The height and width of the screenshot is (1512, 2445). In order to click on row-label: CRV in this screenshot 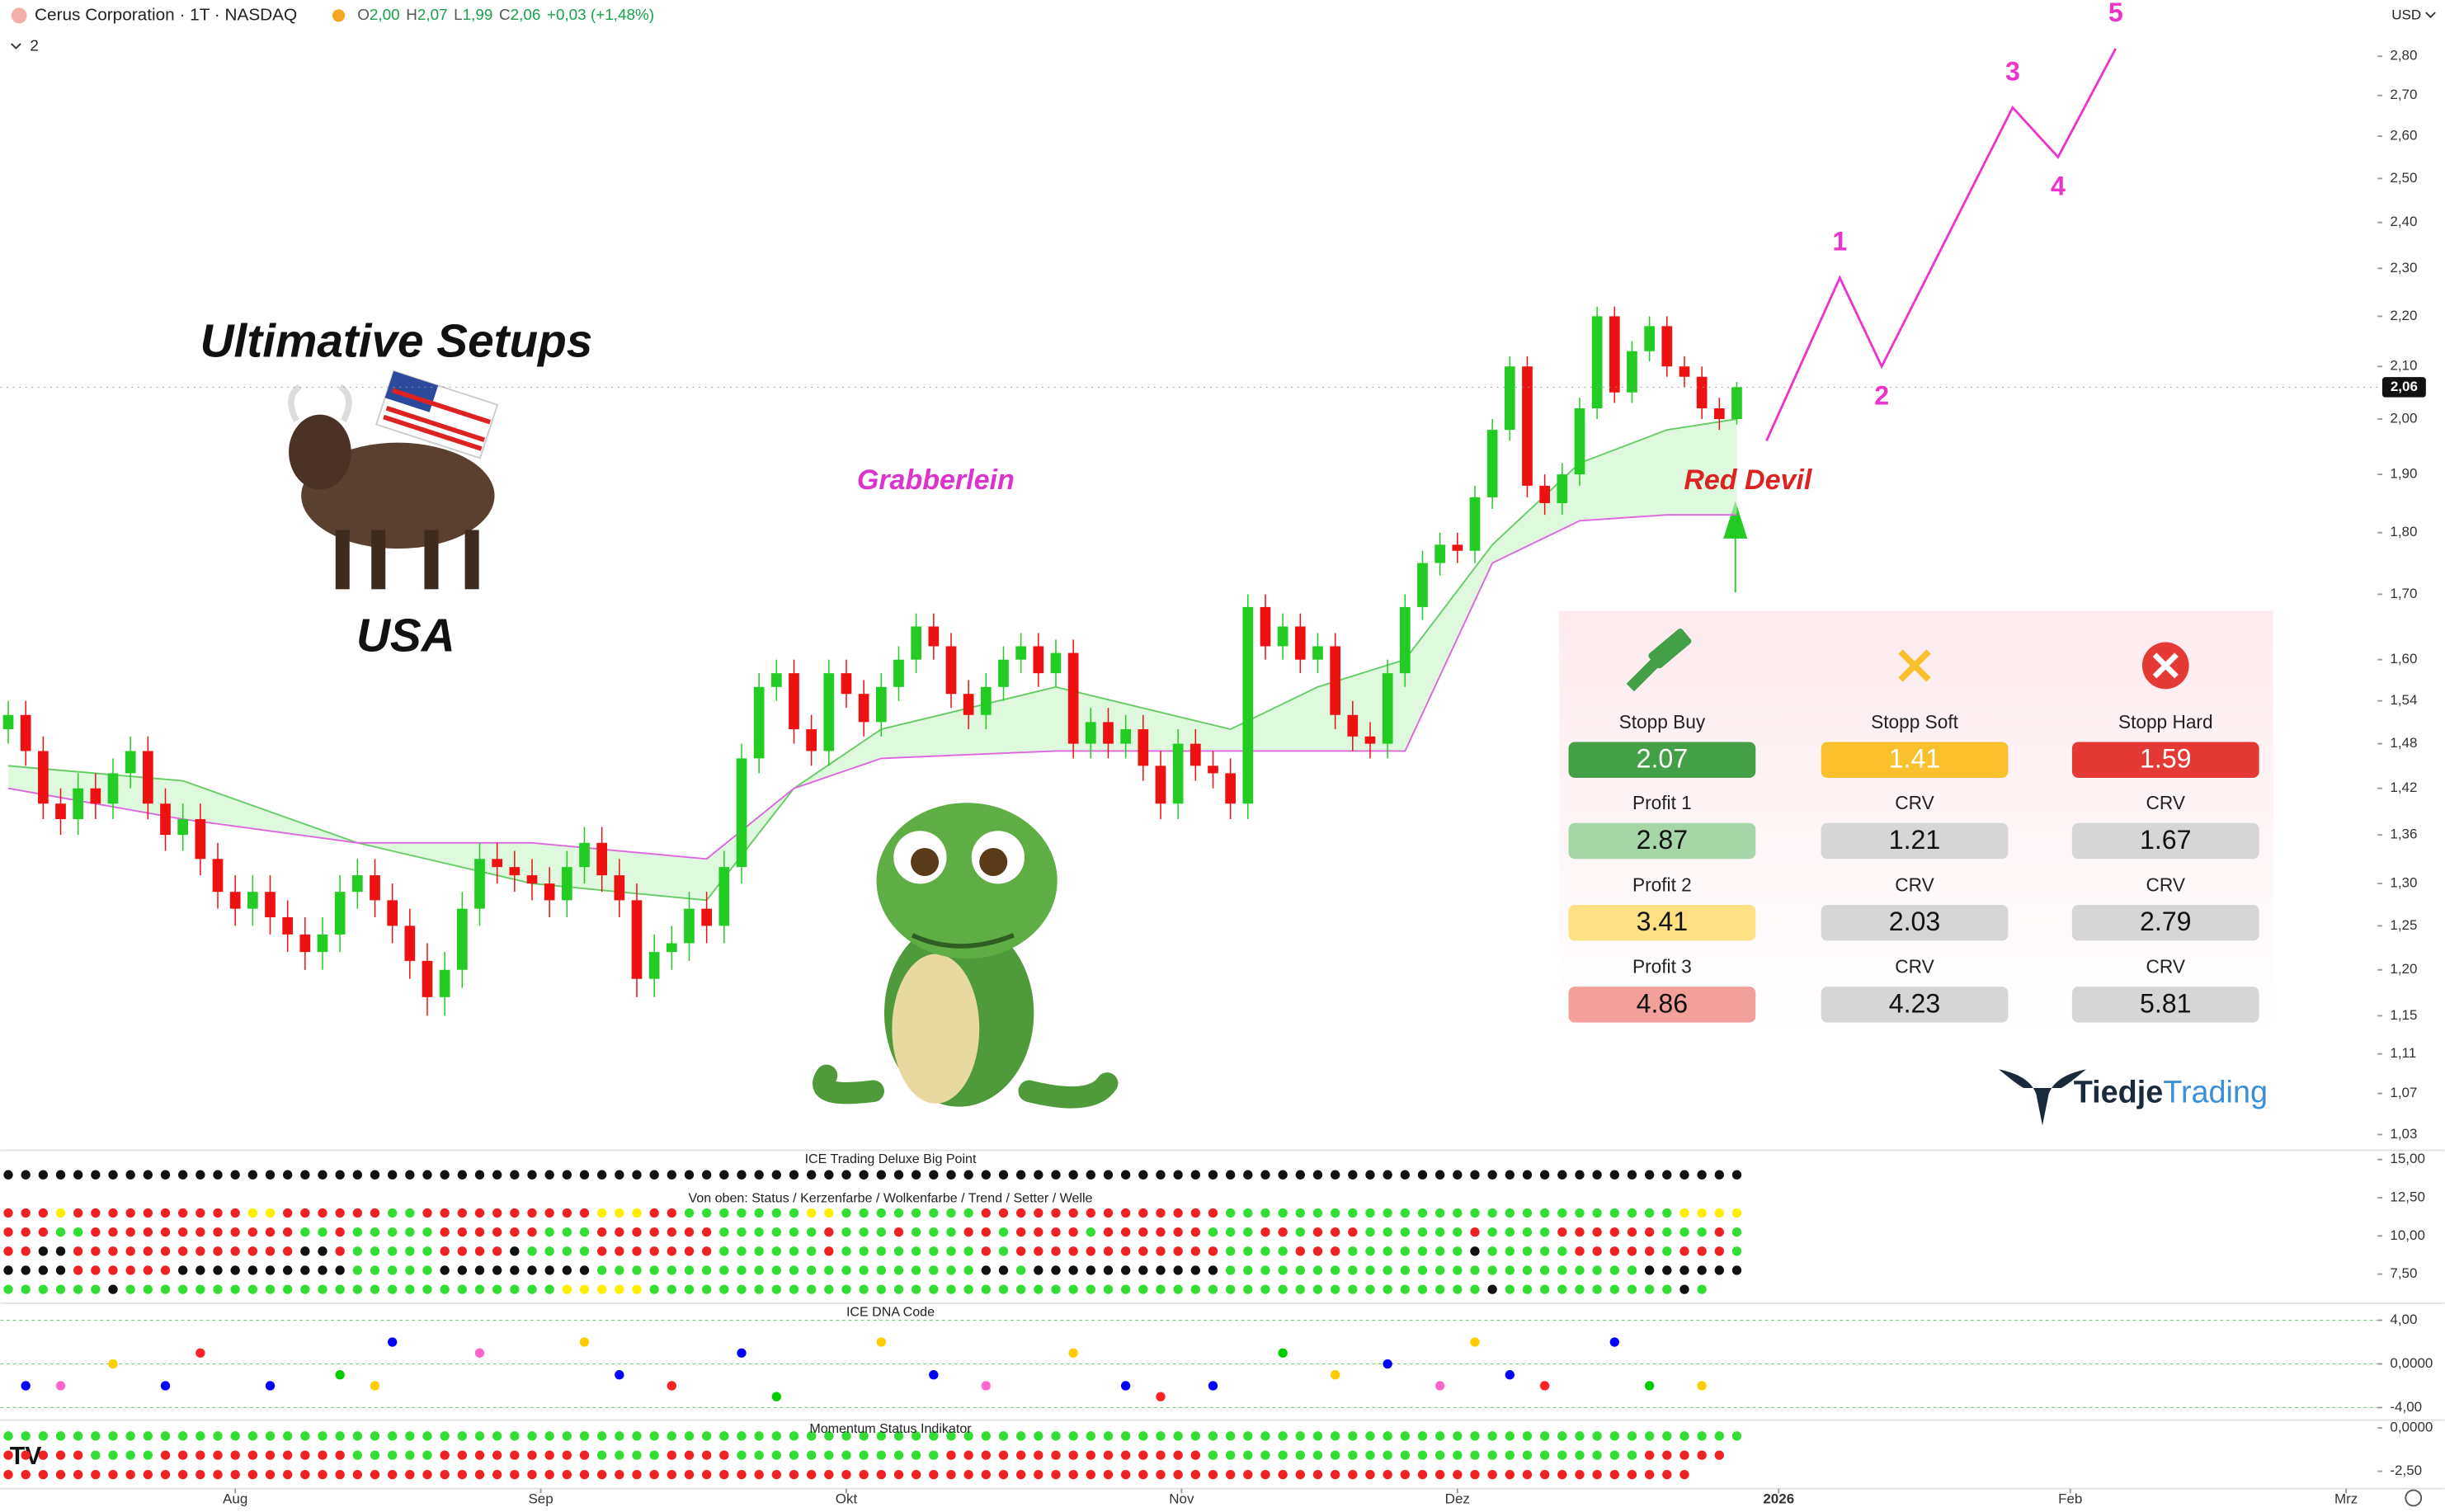, I will do `click(1914, 884)`.